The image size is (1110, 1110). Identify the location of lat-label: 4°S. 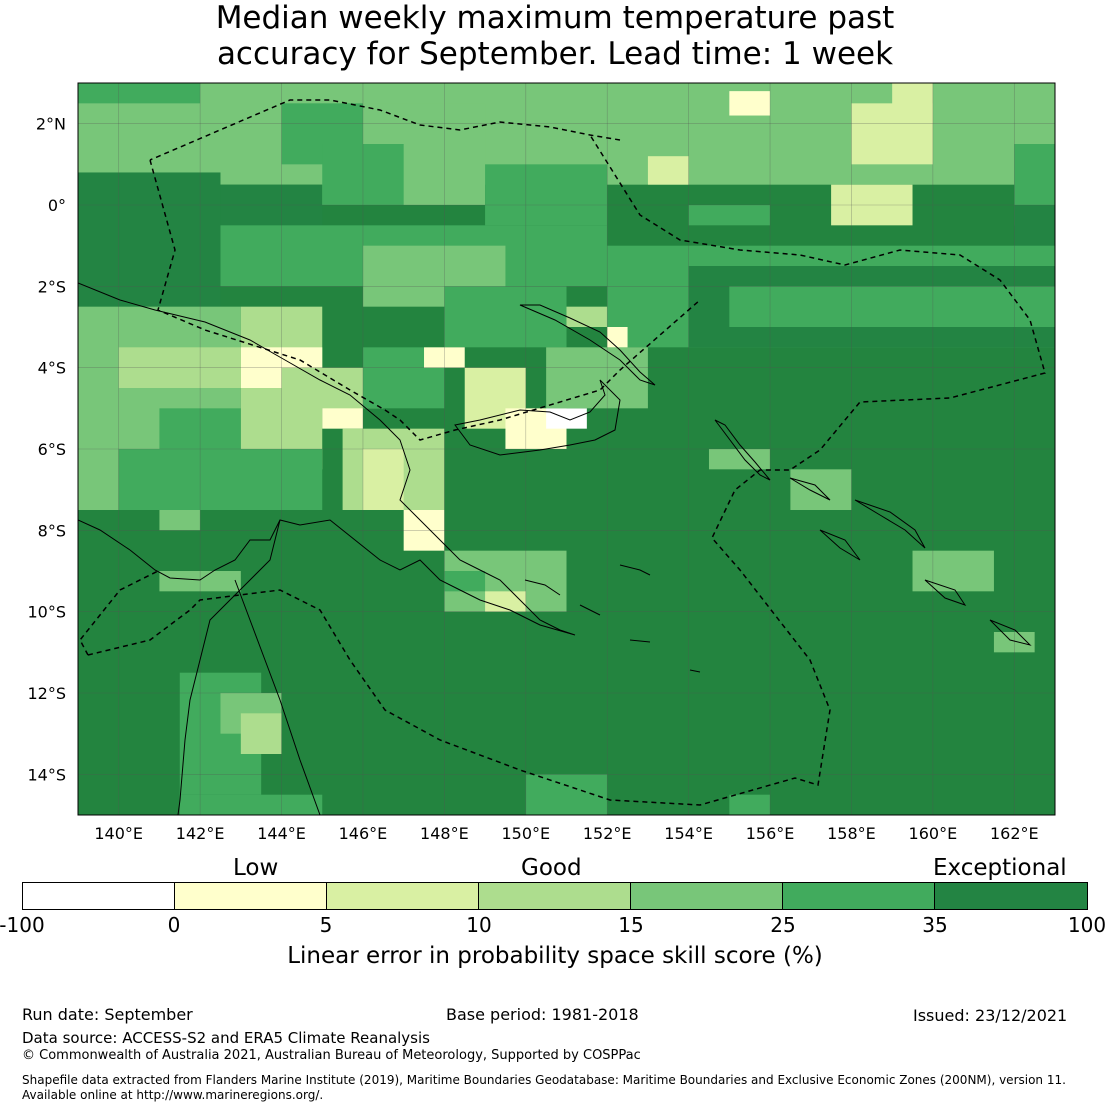
(52, 368).